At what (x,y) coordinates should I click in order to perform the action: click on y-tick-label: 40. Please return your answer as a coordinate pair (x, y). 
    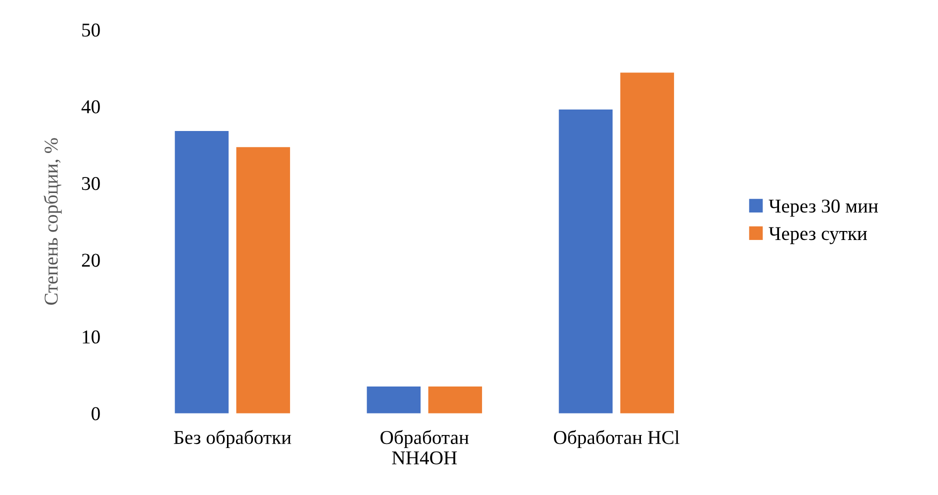
    Looking at the image, I should click on (91, 107).